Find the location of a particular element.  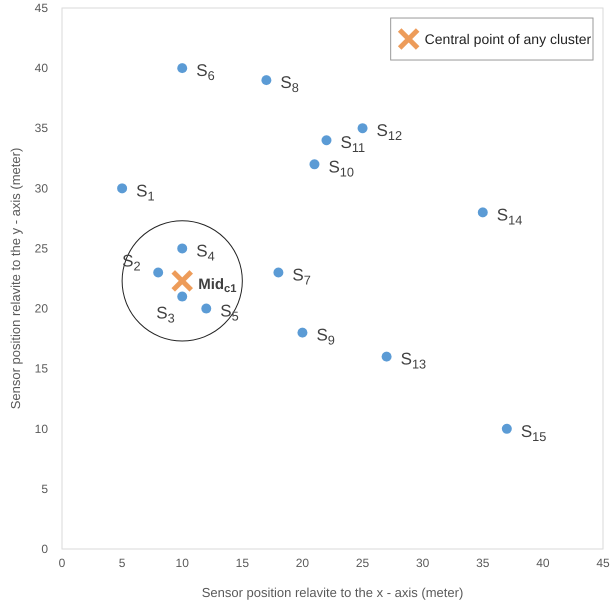

annotation: S$_{13}$ is located at coordinates (413, 361).